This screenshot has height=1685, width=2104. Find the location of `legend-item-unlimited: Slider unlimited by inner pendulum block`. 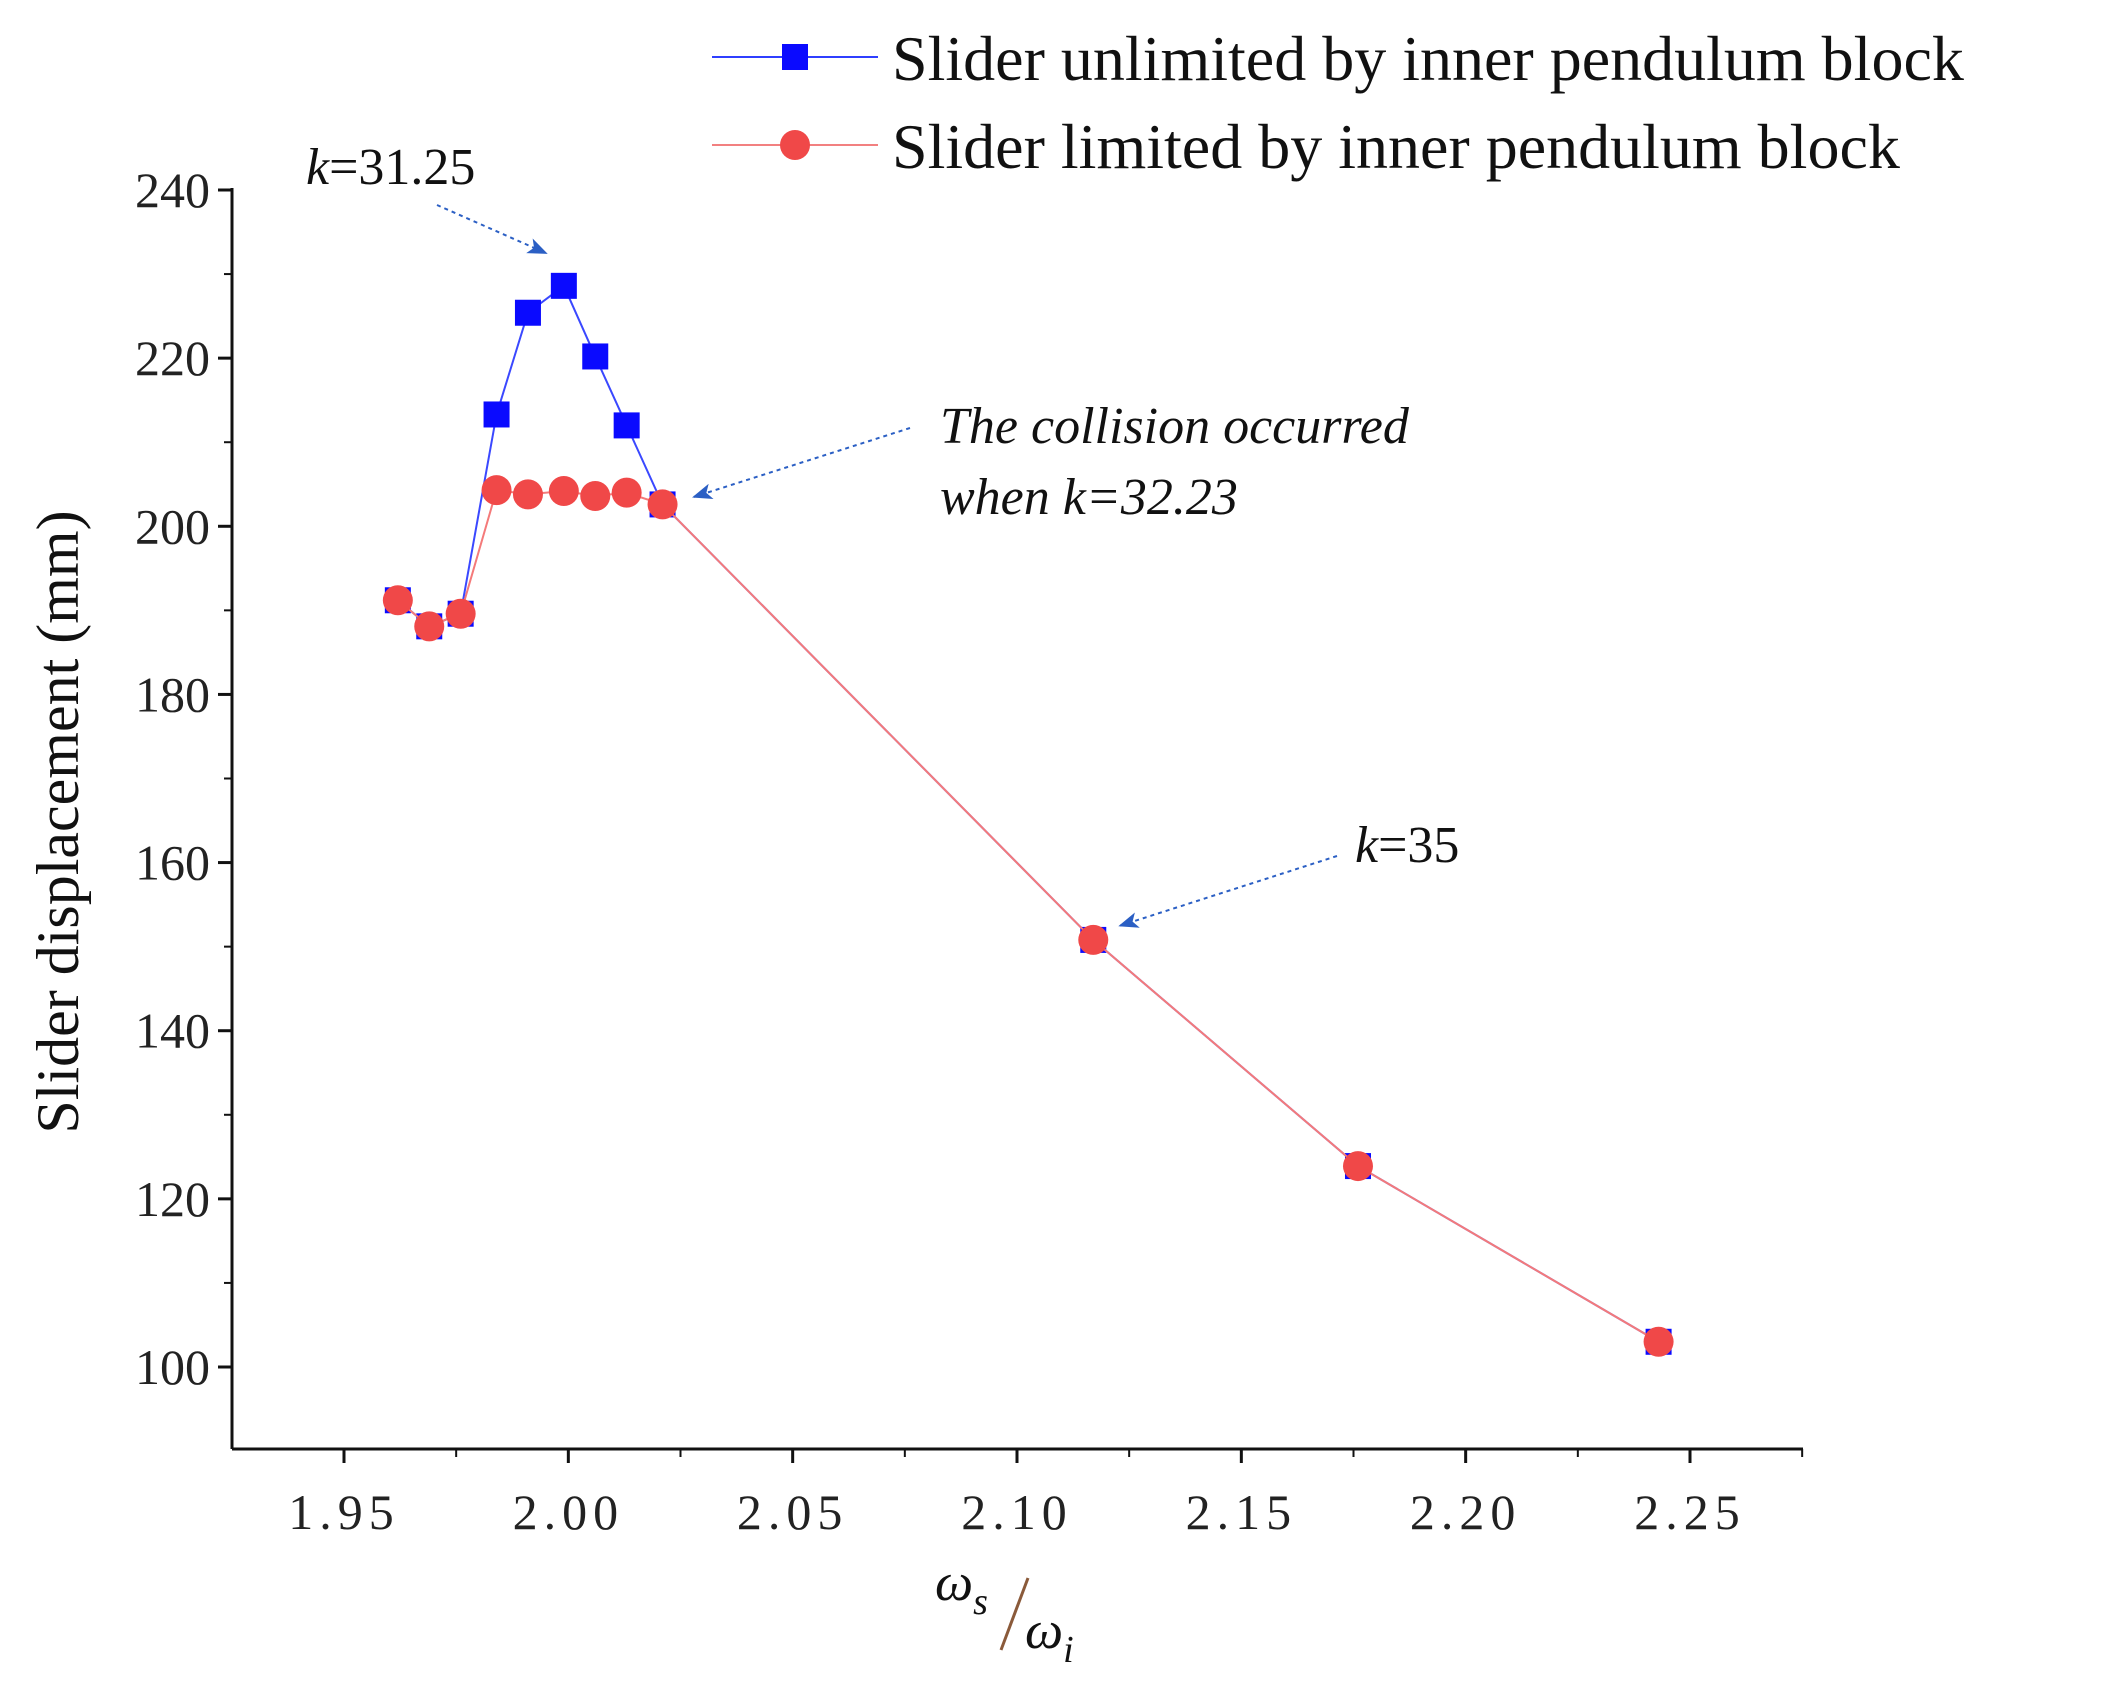

legend-item-unlimited: Slider unlimited by inner pendulum block is located at coordinates (1338, 58).